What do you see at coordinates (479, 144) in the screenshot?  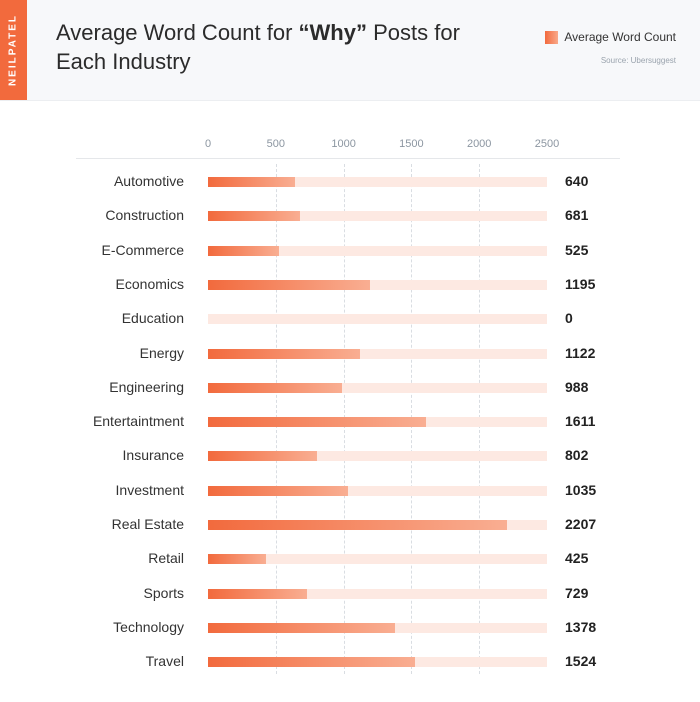 I see `x-tick-label: 2000` at bounding box center [479, 144].